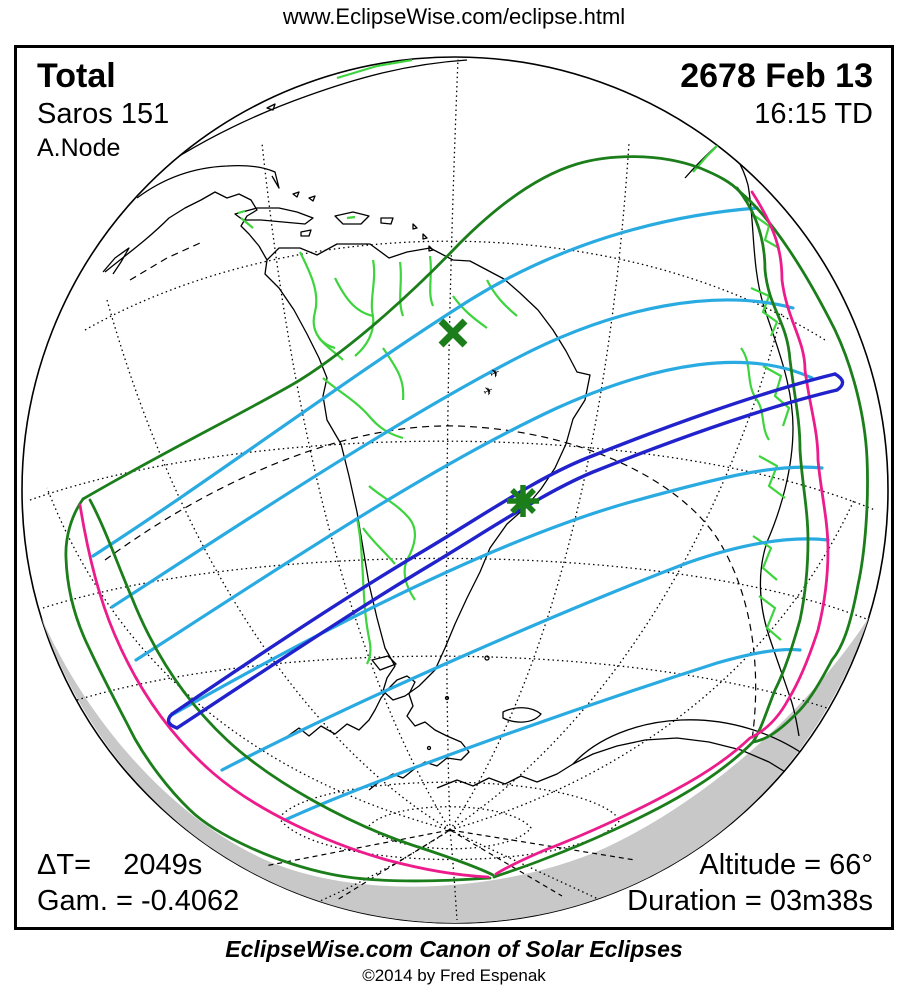  Describe the element at coordinates (79, 147) in the screenshot. I see `node-label: A.Node` at that location.